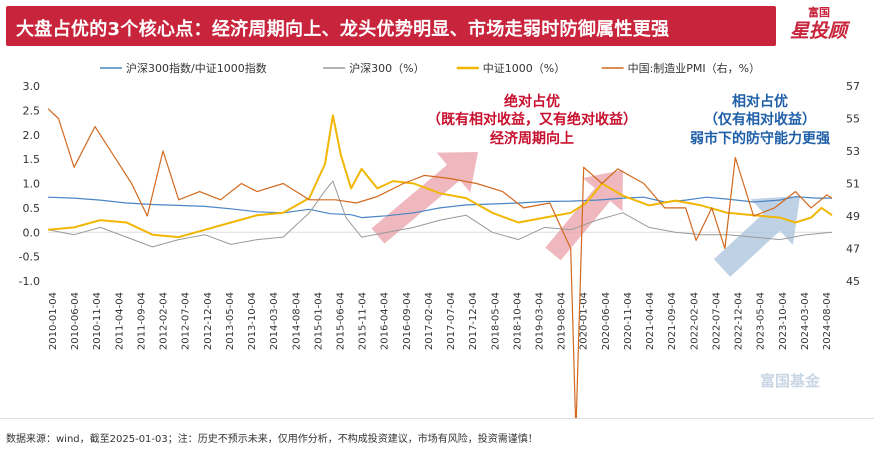  Describe the element at coordinates (119, 321) in the screenshot. I see `x-tick-label: 2011-04-04` at that location.